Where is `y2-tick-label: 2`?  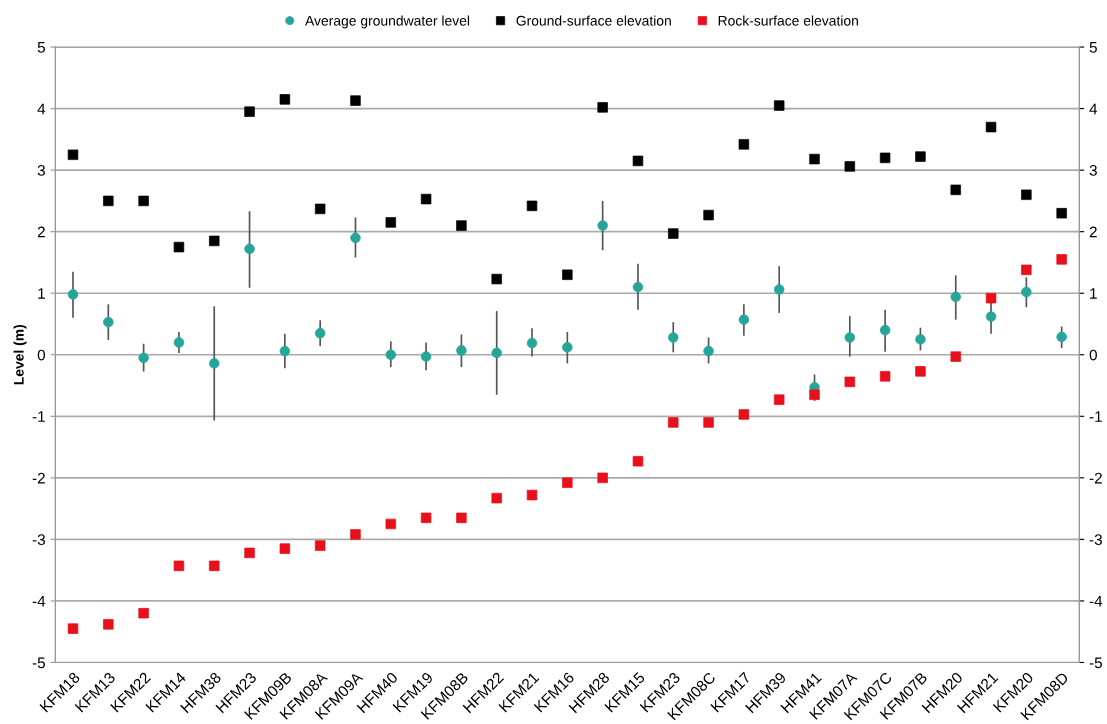
y2-tick-label: 2 is located at coordinates (1093, 232).